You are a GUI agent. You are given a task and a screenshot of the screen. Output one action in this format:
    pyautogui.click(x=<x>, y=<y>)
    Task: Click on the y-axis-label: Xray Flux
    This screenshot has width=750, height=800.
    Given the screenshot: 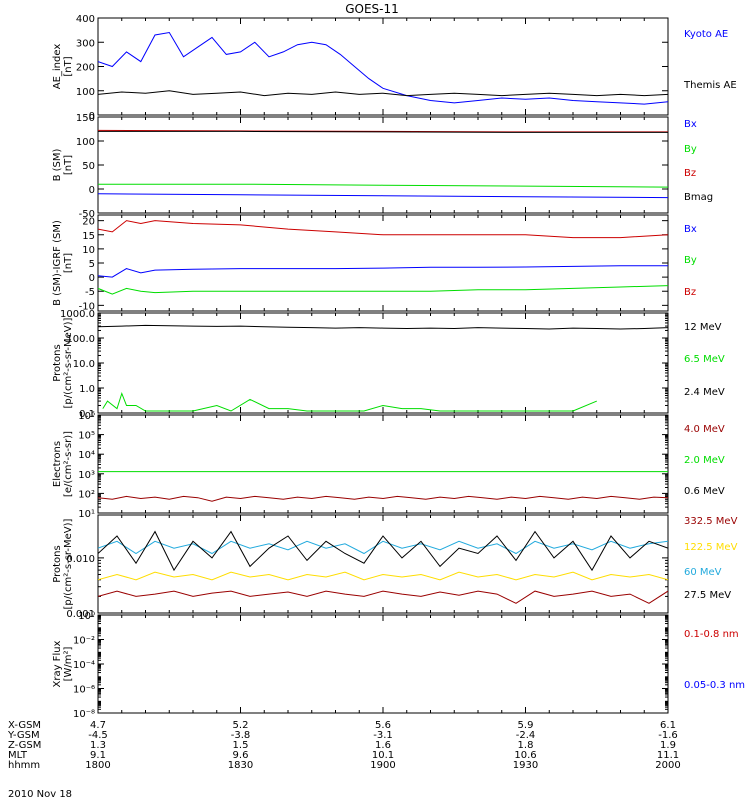 What is the action you would take?
    pyautogui.click(x=57, y=663)
    